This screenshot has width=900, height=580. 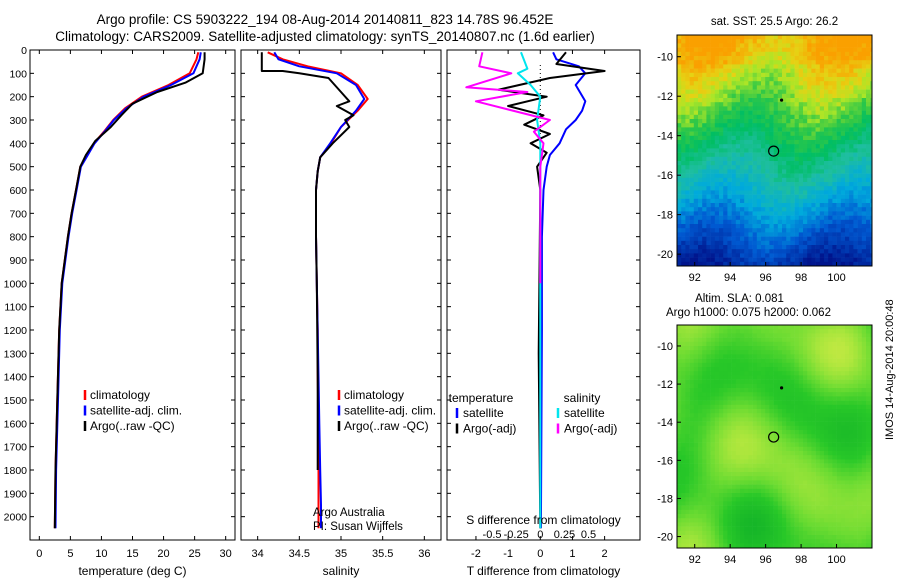 I want to click on y-tick-label: 100, so click(x=18, y=74).